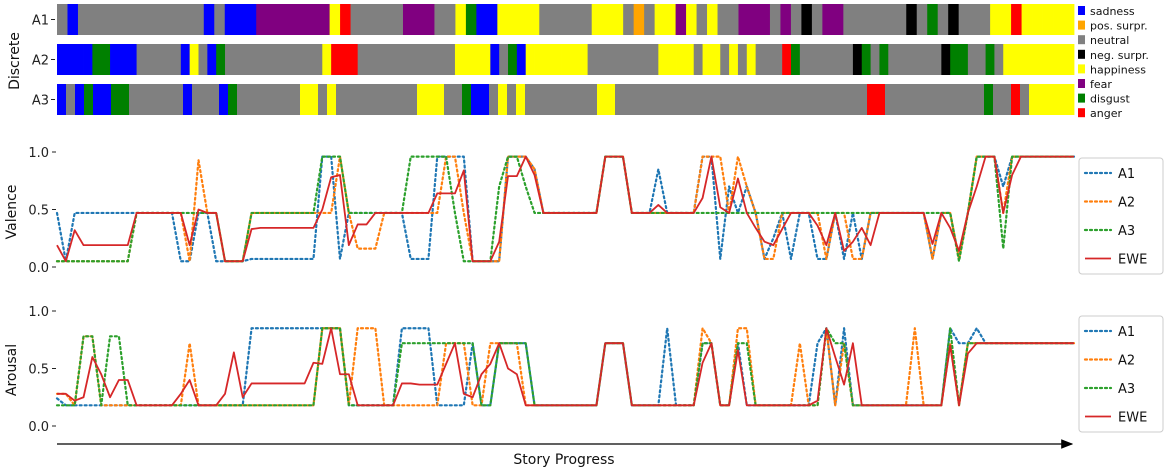 The height and width of the screenshot is (470, 1164). Describe the element at coordinates (1119, 26) in the screenshot. I see `legend-label: pos. surpr.` at that location.